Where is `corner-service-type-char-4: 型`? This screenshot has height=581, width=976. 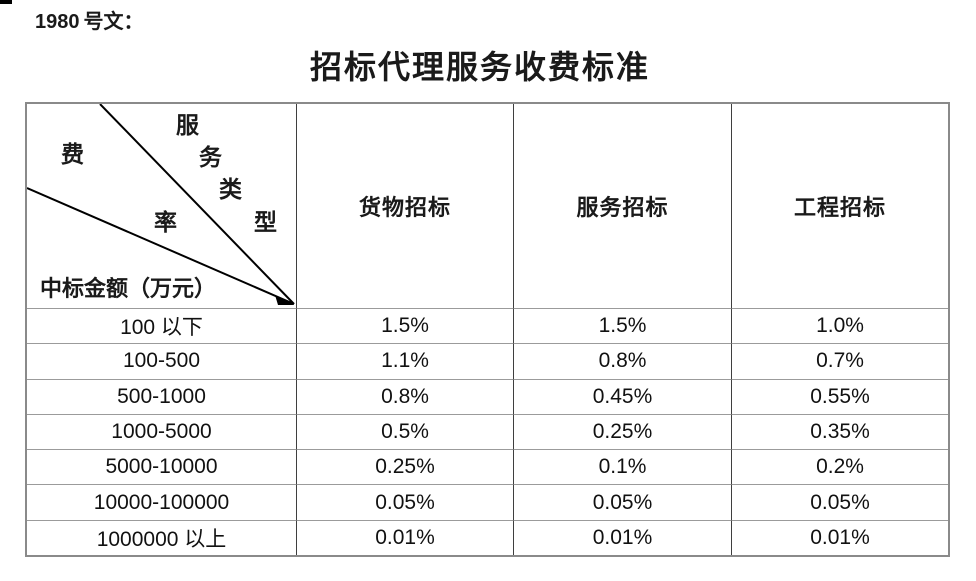 corner-service-type-char-4: 型 is located at coordinates (265, 222).